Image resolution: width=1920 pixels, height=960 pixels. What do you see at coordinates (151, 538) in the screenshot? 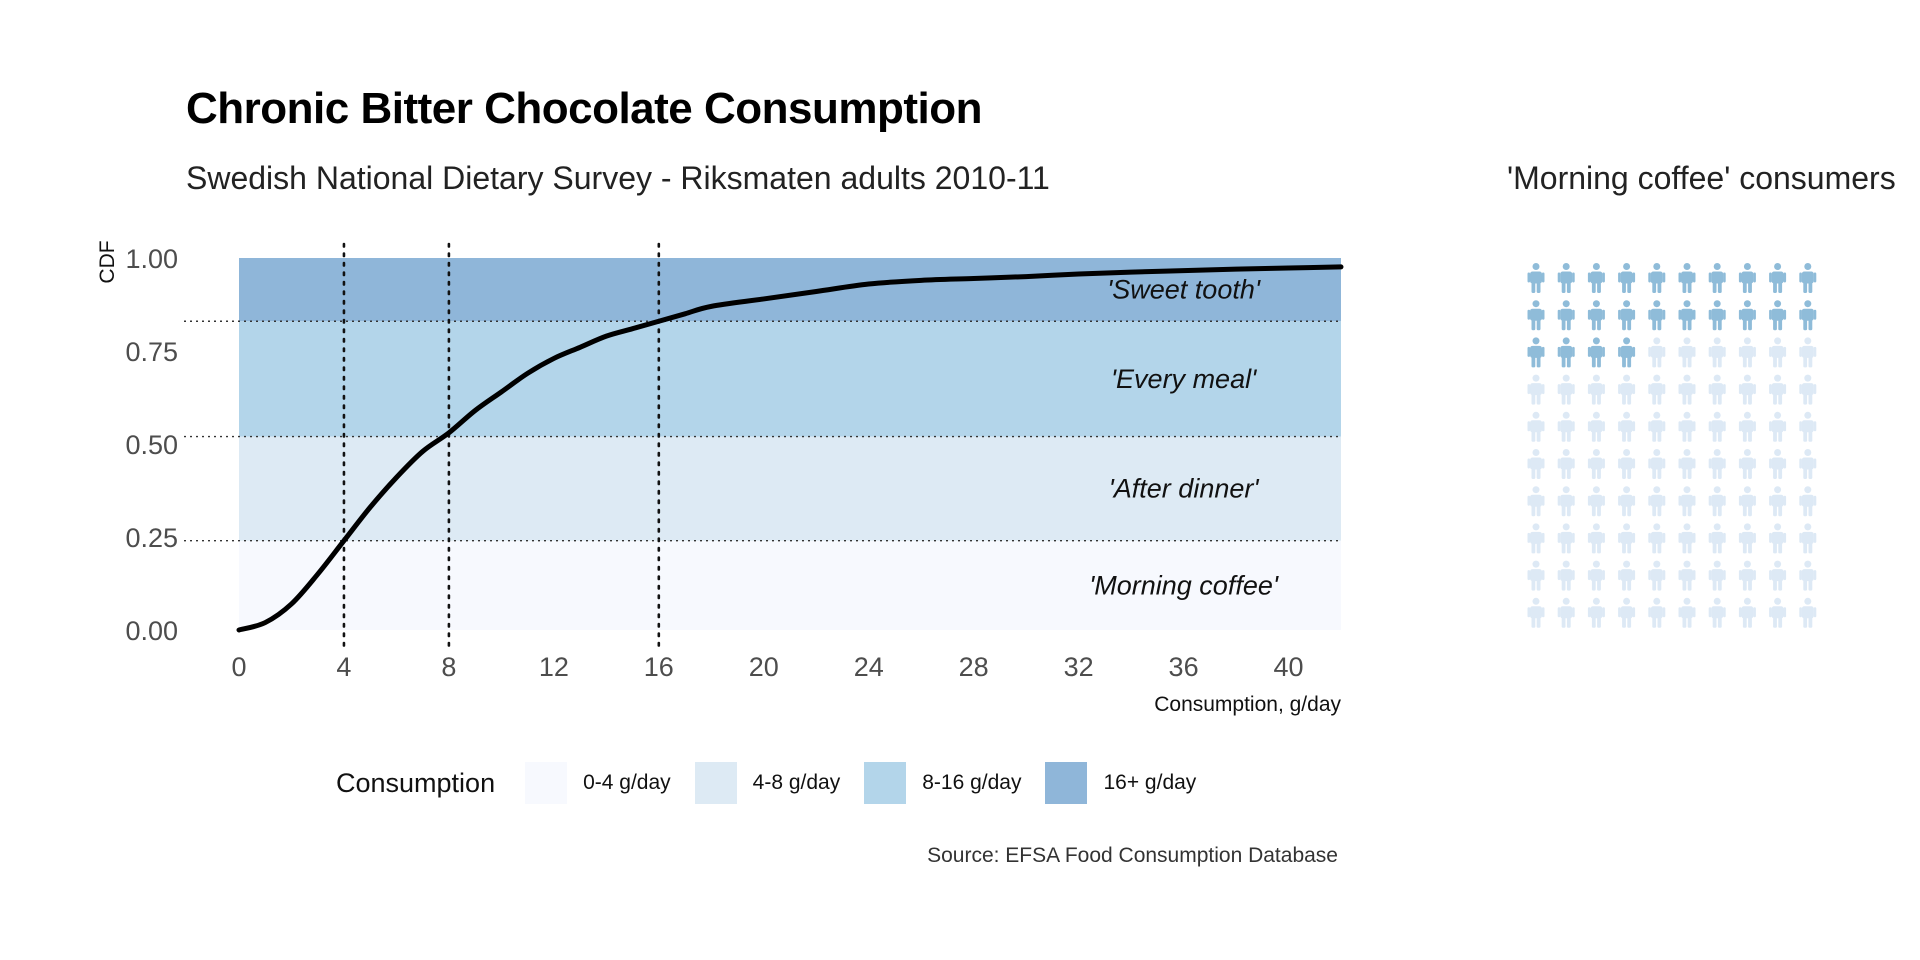
I see `y-tick-label: 0.25` at bounding box center [151, 538].